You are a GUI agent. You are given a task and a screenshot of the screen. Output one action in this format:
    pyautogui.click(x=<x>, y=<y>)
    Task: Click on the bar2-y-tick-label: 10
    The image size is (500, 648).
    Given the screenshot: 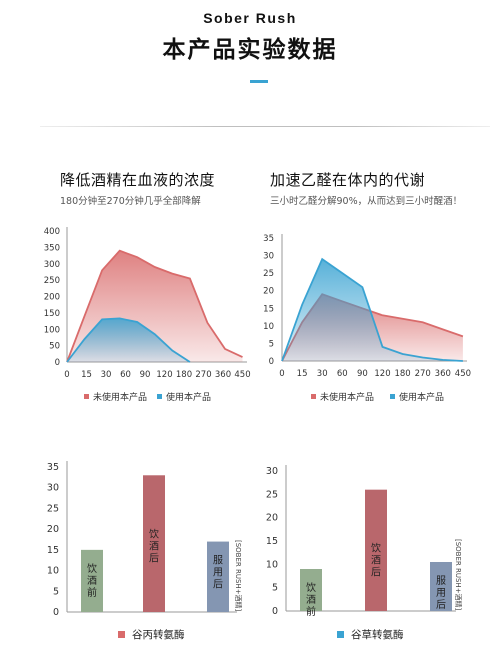 What is the action you would take?
    pyautogui.click(x=272, y=564)
    